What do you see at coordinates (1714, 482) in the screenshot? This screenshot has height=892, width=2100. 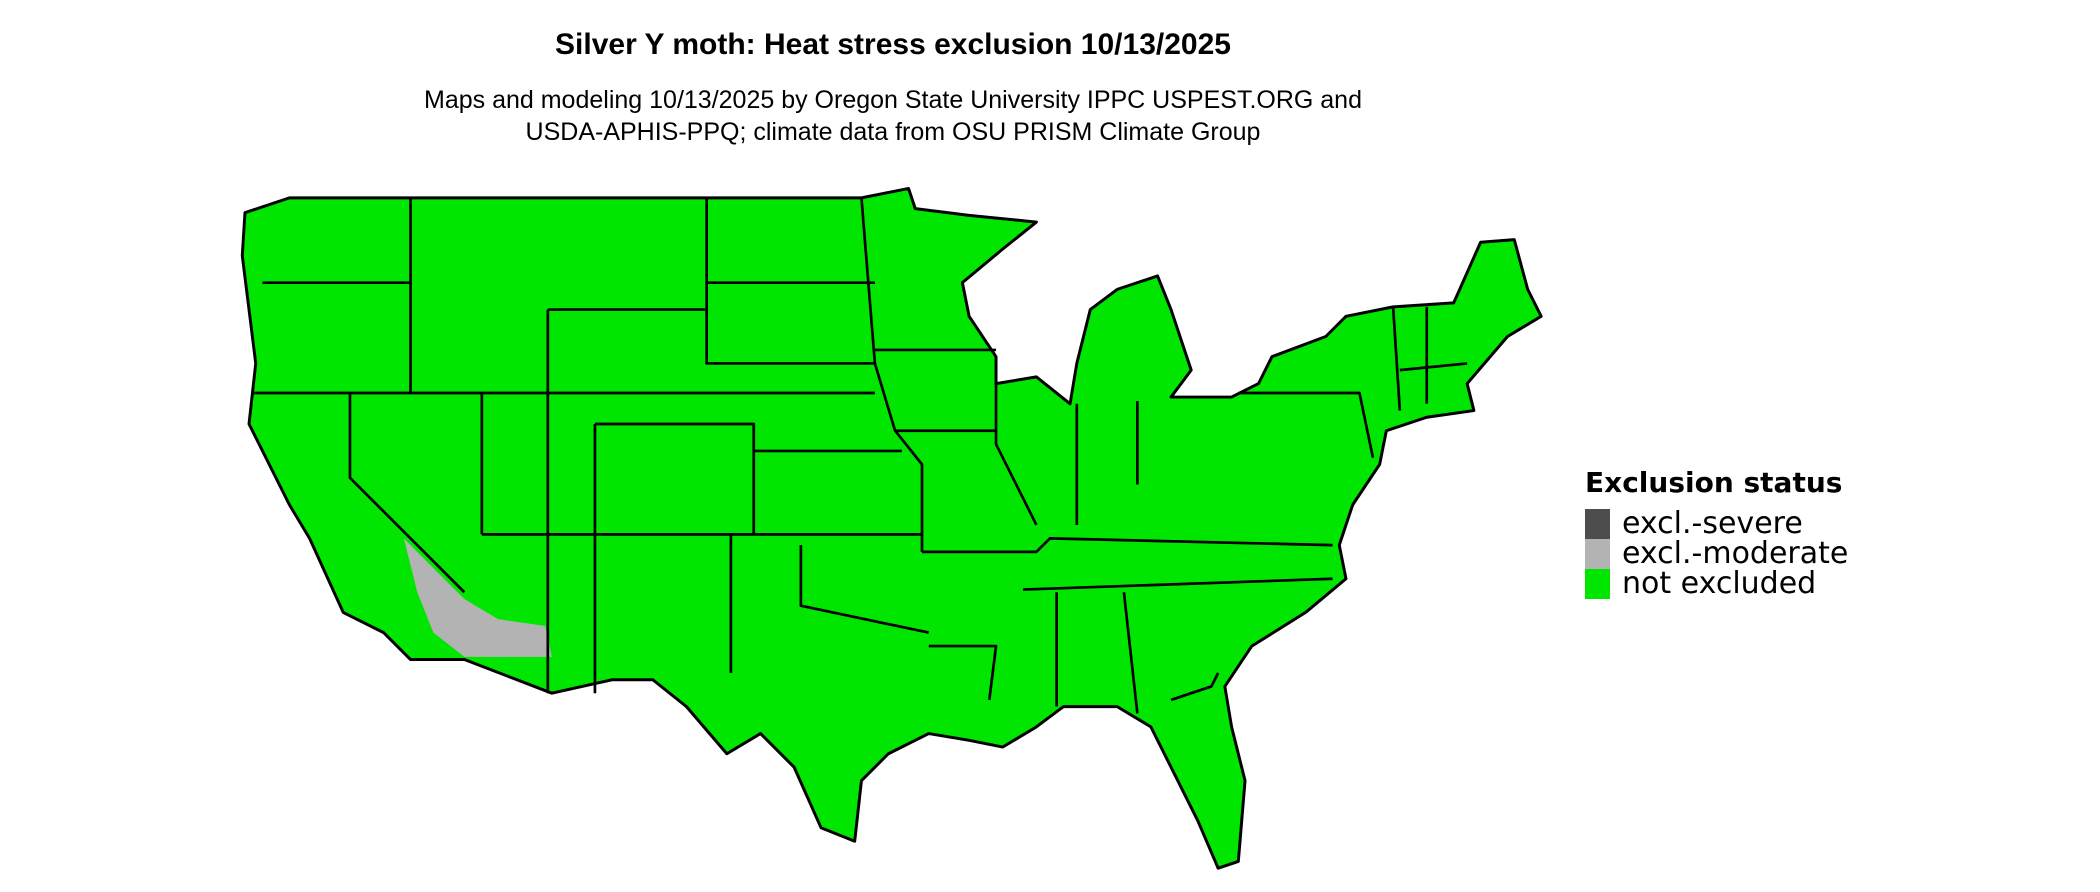 I see `legend-title: Exclusion status` at bounding box center [1714, 482].